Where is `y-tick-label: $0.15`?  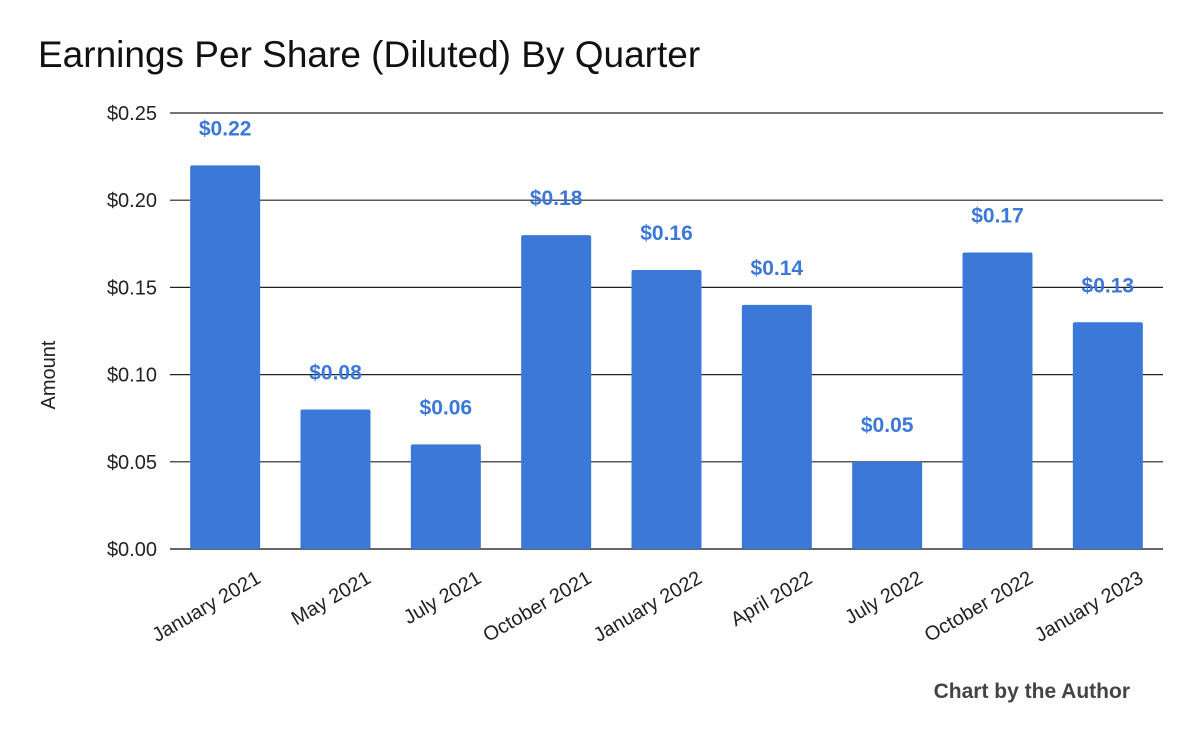 y-tick-label: $0.15 is located at coordinates (132, 288).